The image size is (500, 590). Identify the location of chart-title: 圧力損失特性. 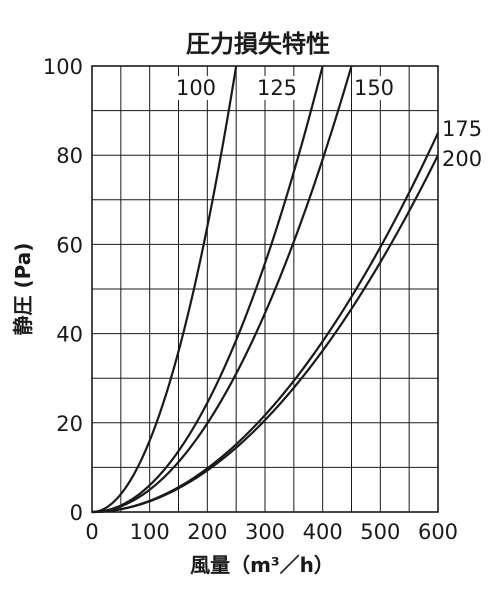
(258, 44).